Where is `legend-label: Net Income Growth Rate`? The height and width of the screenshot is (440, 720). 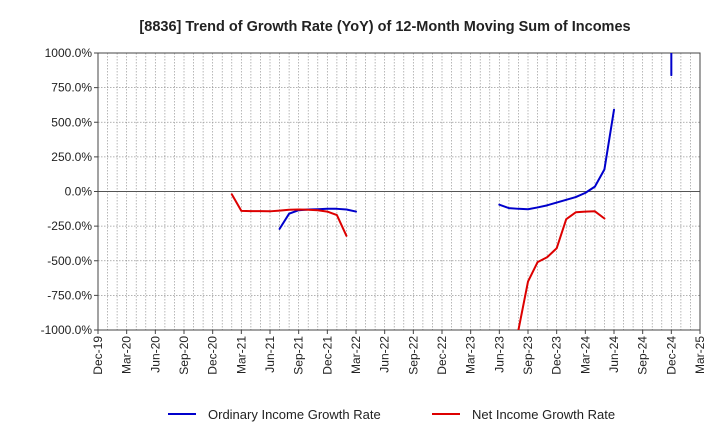 legend-label: Net Income Growth Rate is located at coordinates (543, 414).